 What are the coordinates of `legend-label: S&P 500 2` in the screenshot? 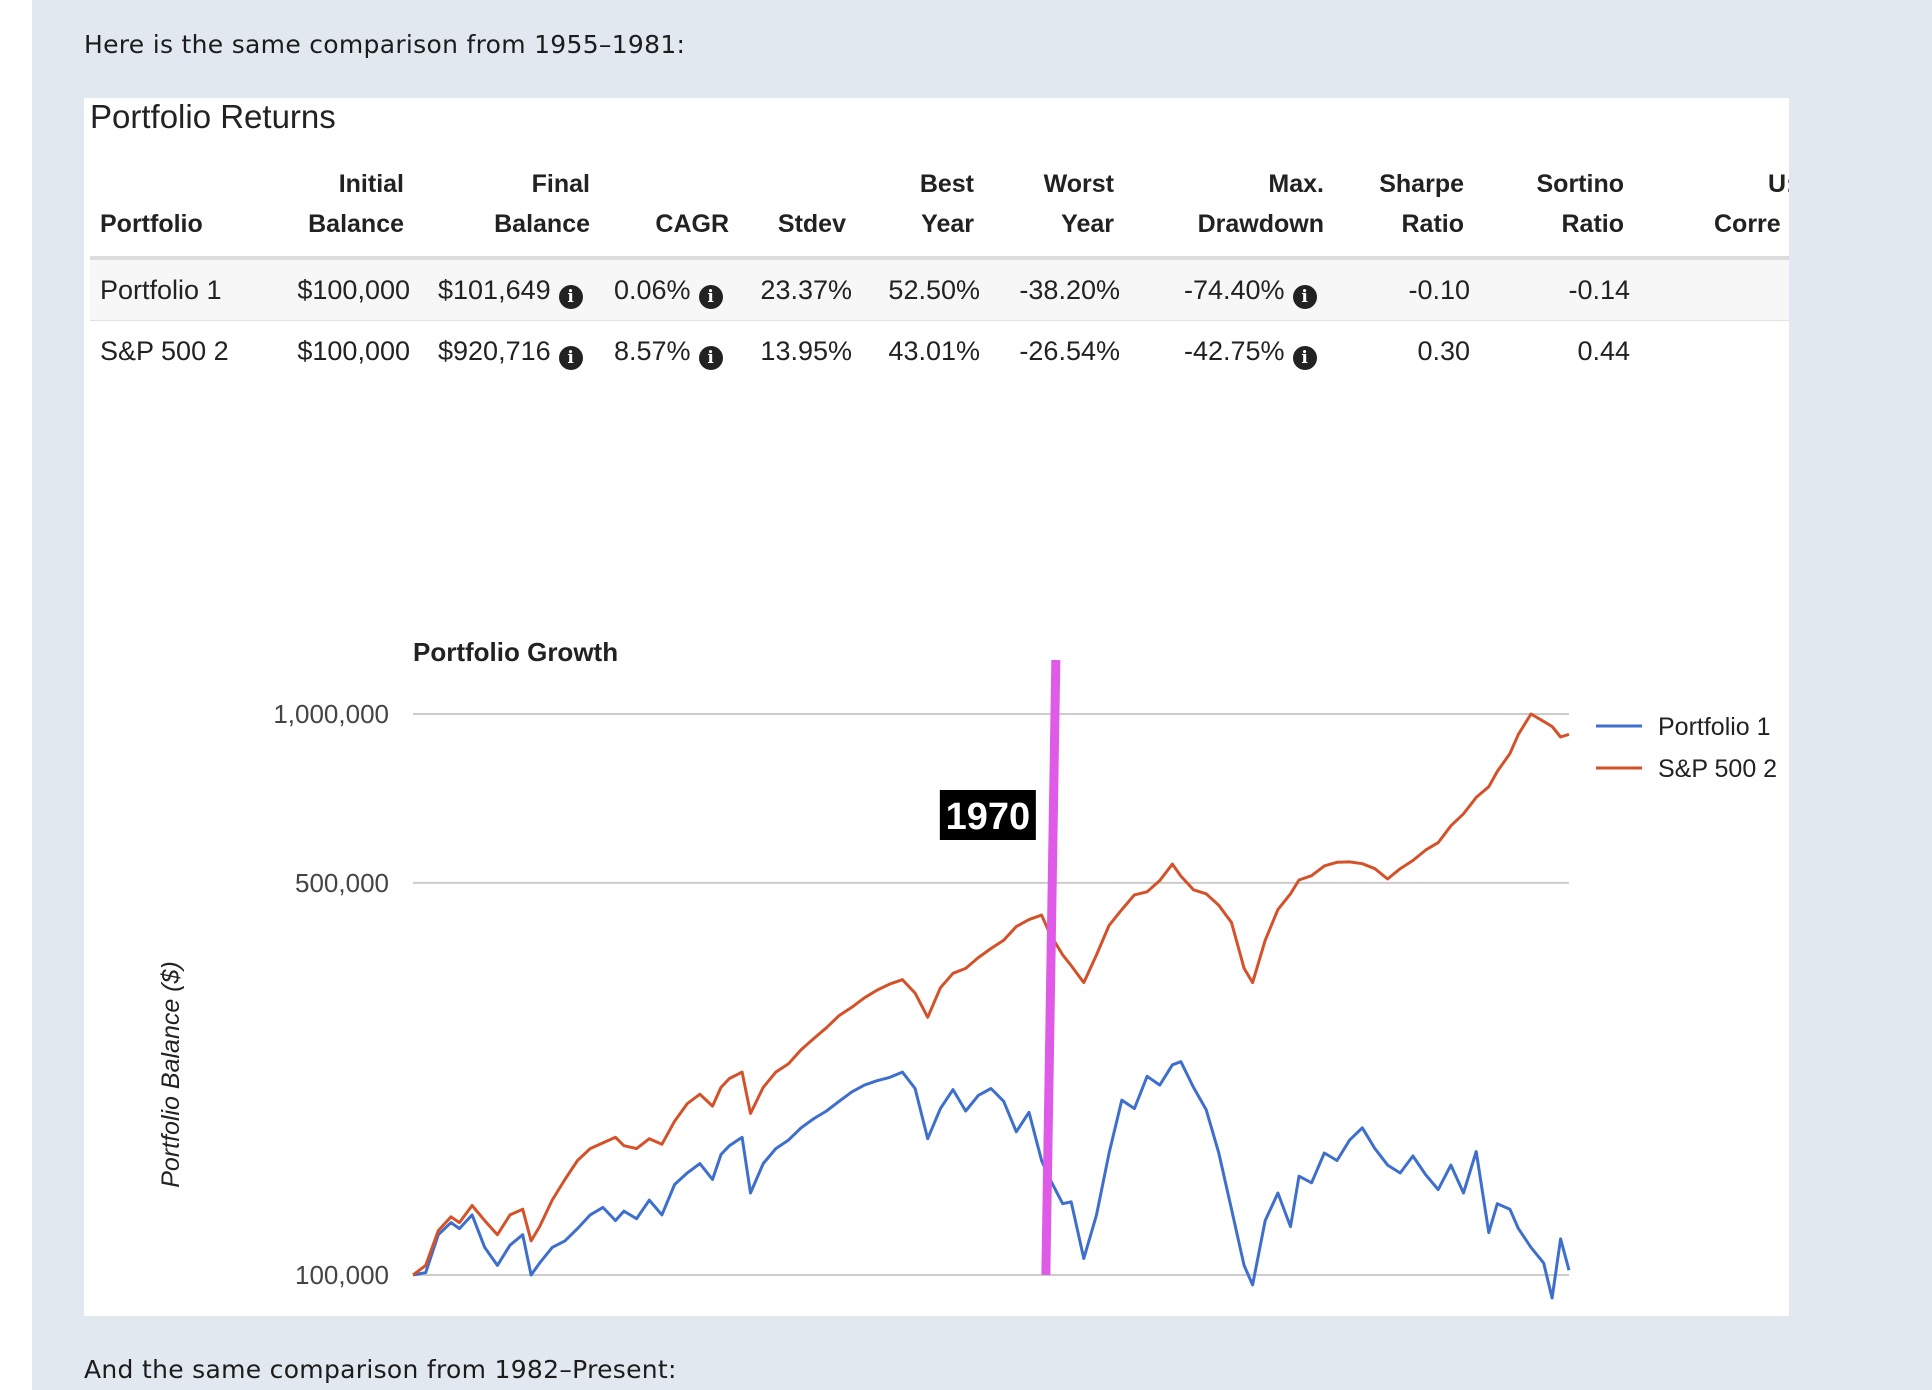 It's located at (1717, 769).